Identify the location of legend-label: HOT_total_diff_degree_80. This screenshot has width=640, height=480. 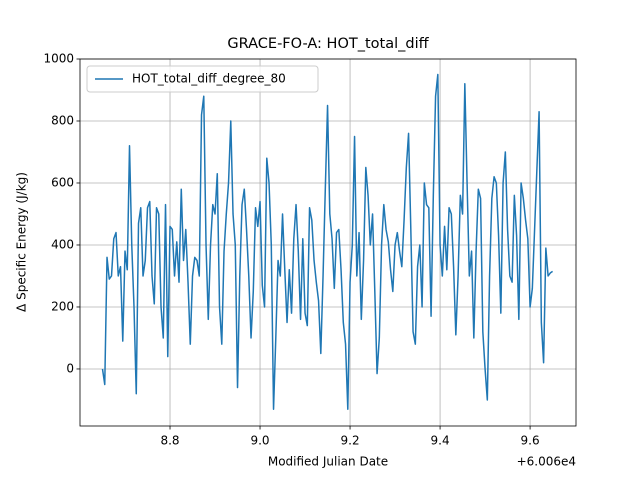
(209, 79).